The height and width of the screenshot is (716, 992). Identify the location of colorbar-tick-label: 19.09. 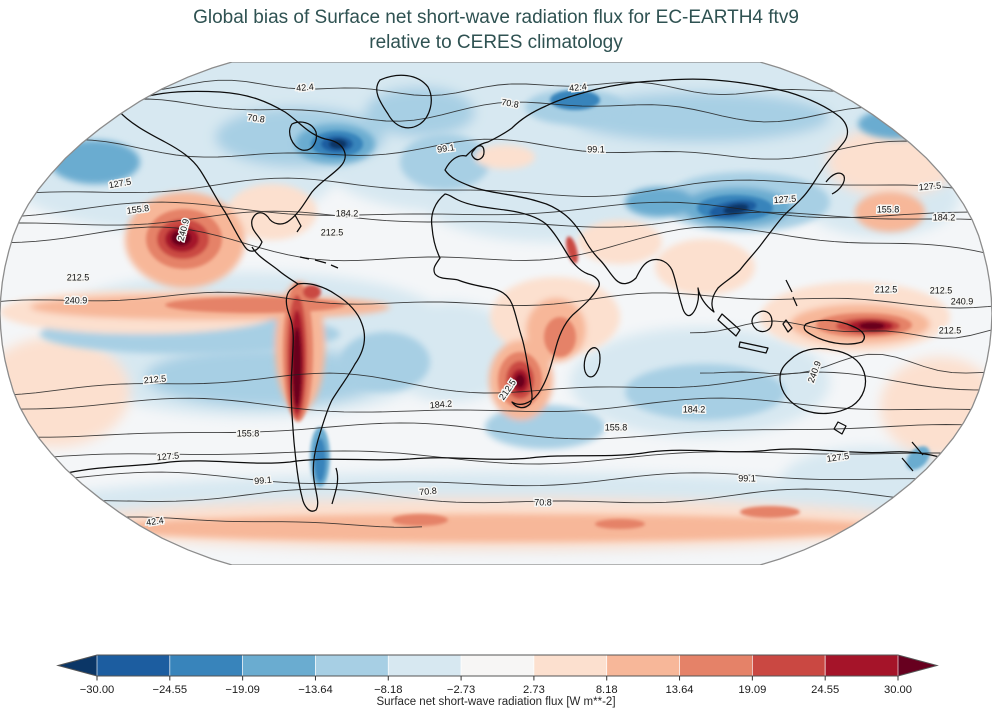
(752, 690).